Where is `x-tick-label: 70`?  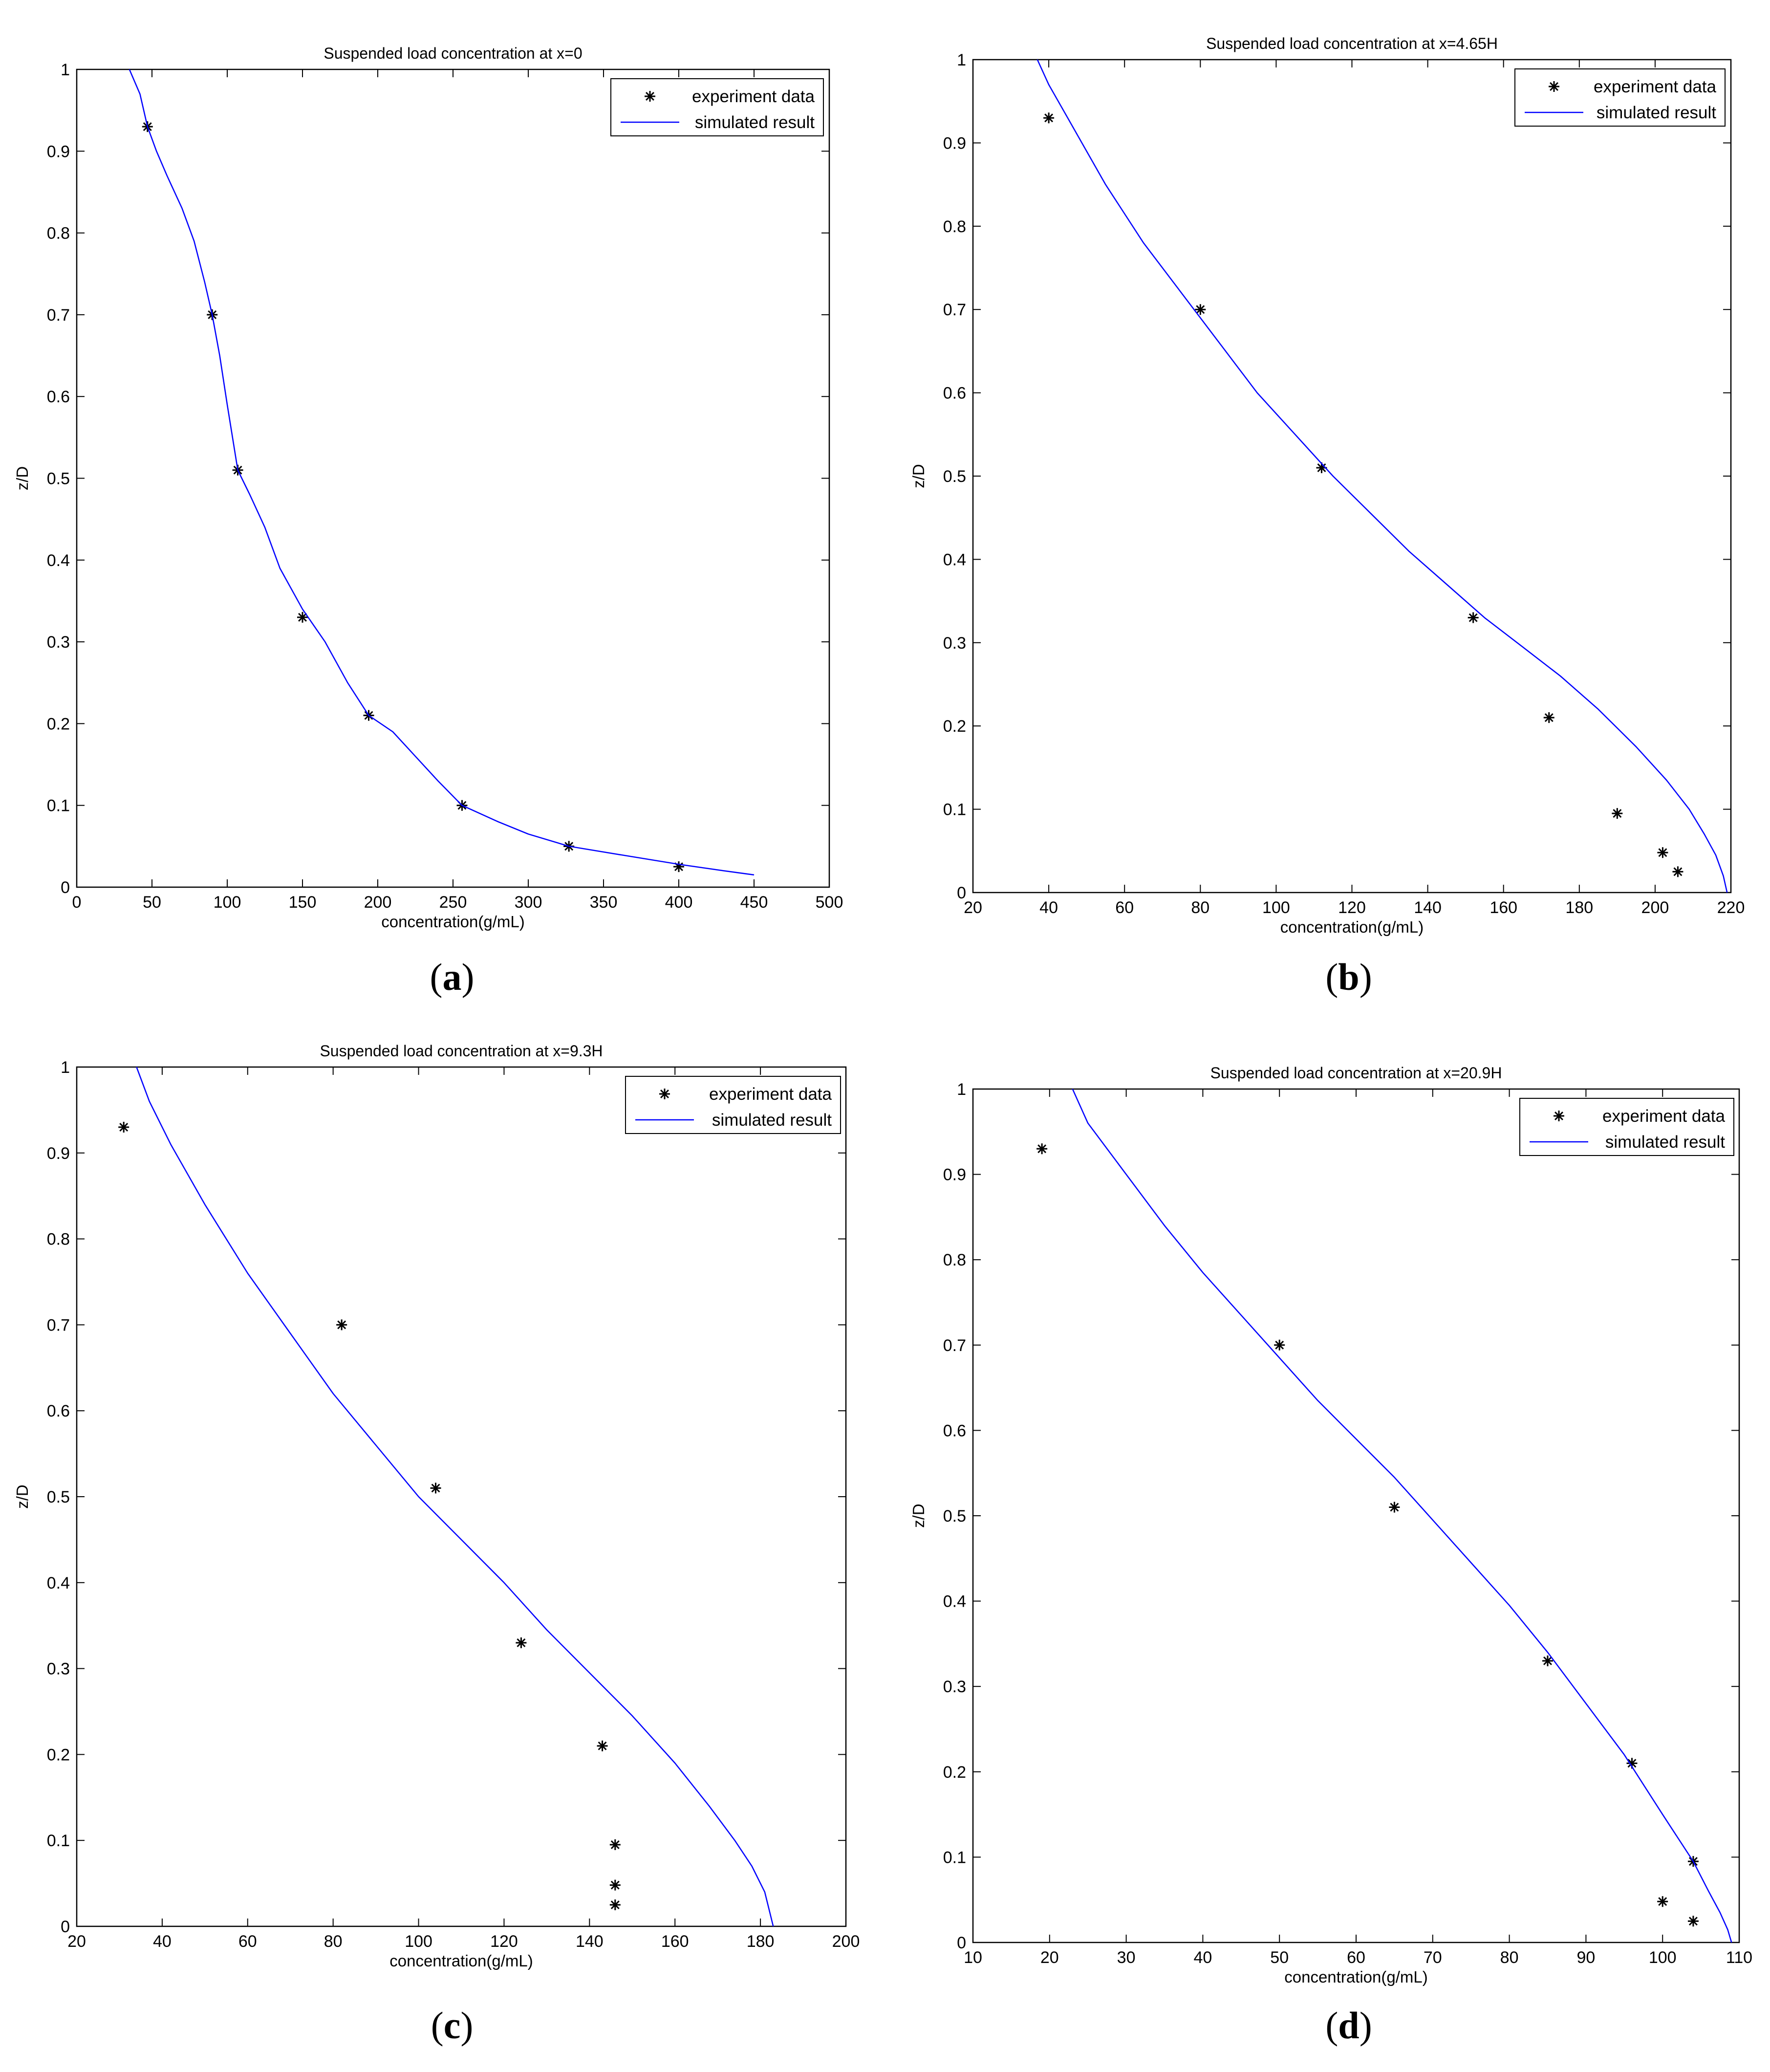 x-tick-label: 70 is located at coordinates (1433, 1957).